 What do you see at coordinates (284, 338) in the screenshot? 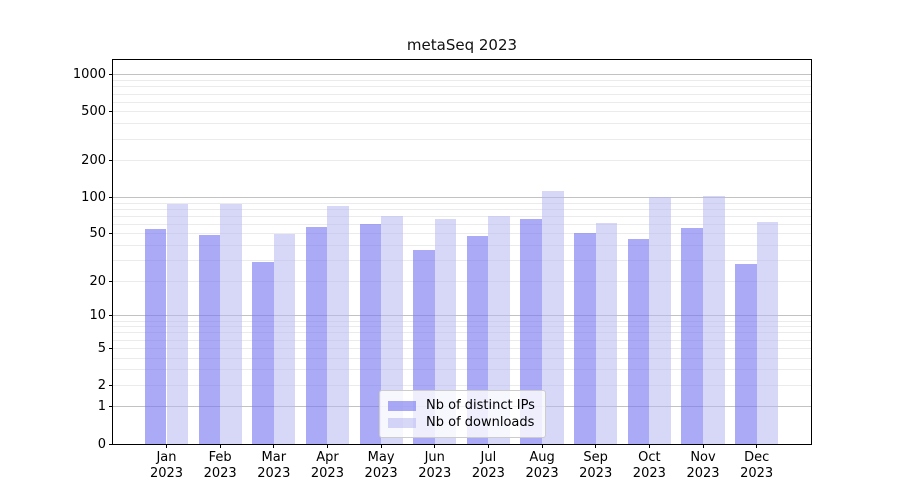
I see `bar-mar-downloads` at bounding box center [284, 338].